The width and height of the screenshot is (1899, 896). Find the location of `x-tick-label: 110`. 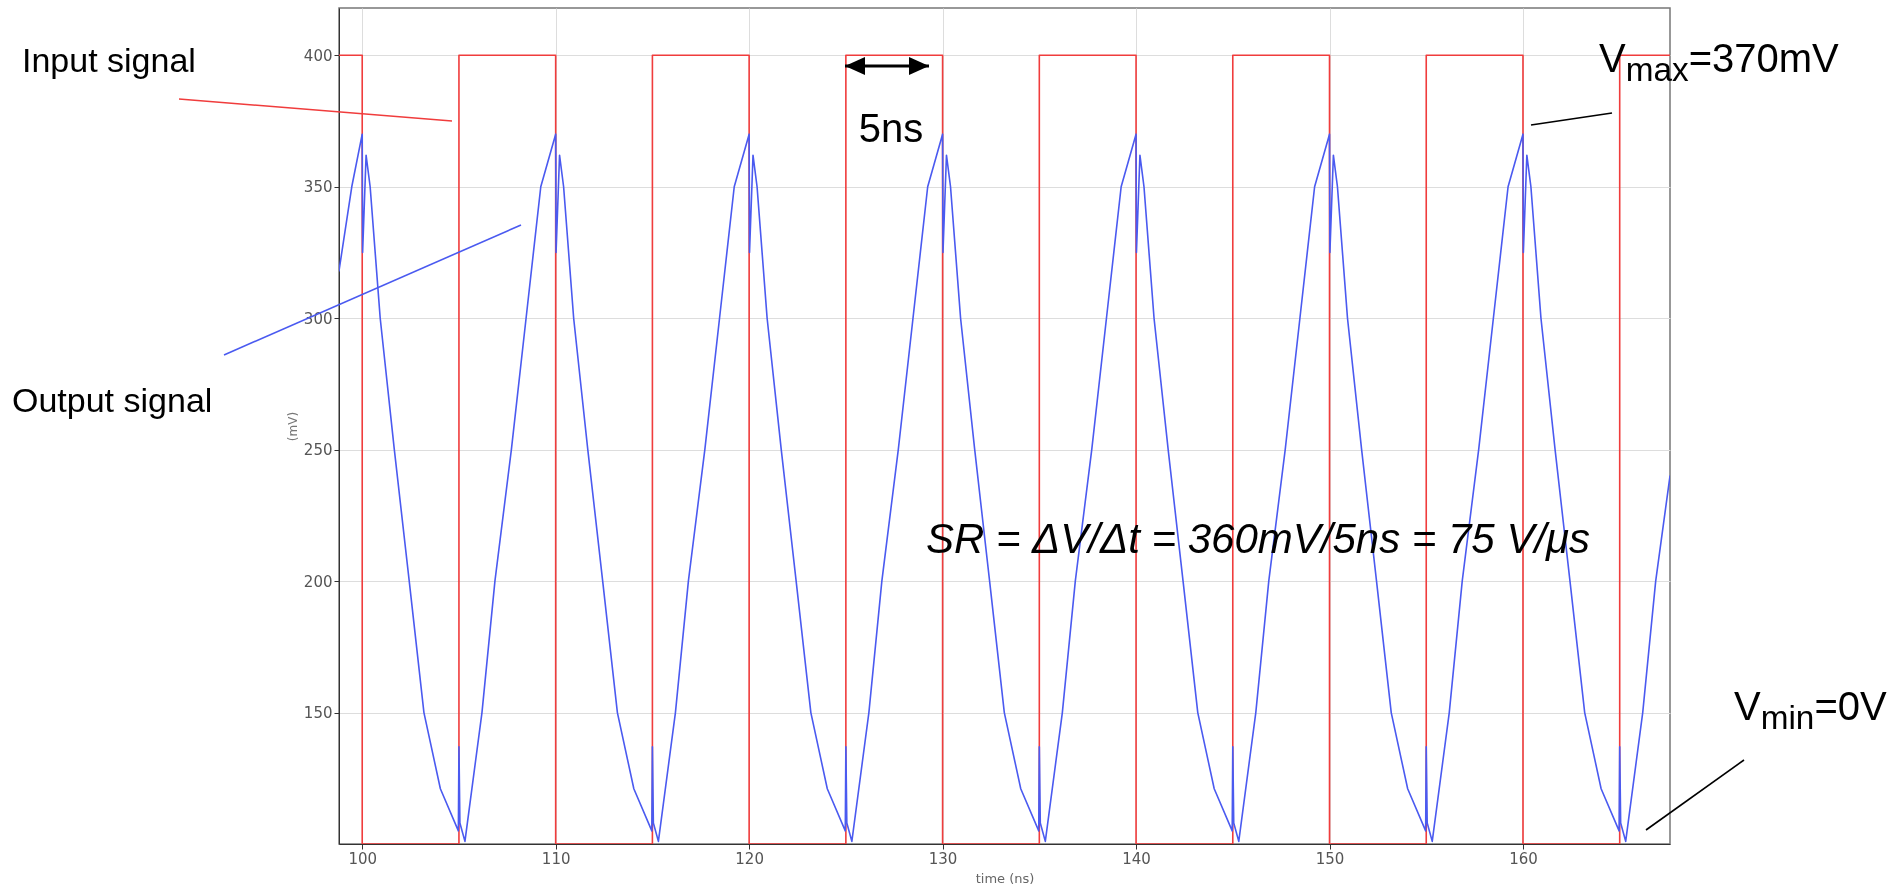

x-tick-label: 110 is located at coordinates (556, 858).